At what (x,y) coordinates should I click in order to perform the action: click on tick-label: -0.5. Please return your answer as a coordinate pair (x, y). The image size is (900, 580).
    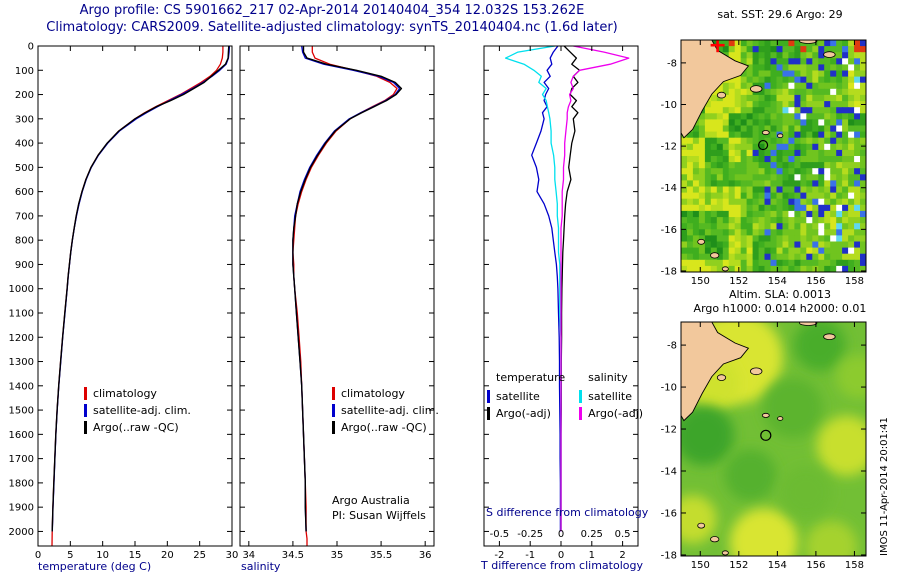
    Looking at the image, I should click on (500, 534).